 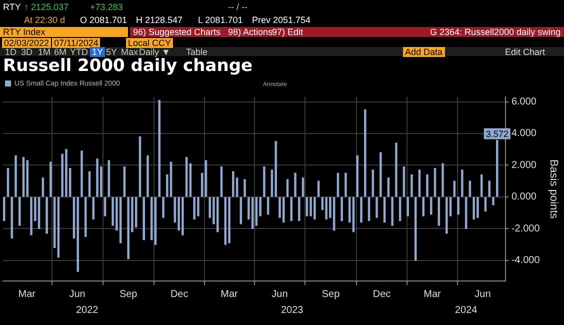 What do you see at coordinates (197, 52) in the screenshot?
I see `text: Table` at bounding box center [197, 52].